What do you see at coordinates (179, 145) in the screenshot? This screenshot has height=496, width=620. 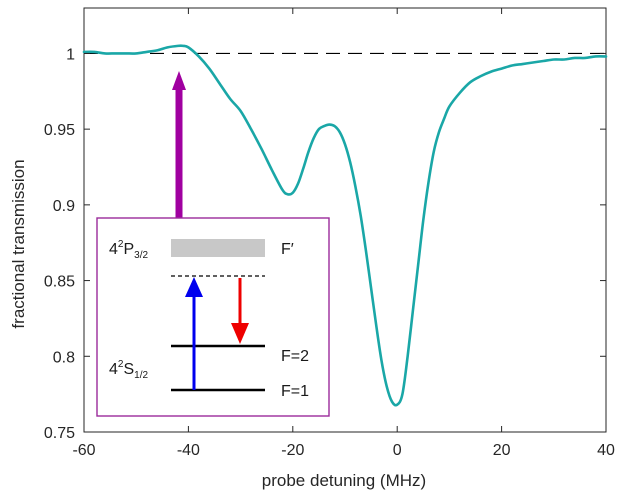 I see `pointer-arrow` at bounding box center [179, 145].